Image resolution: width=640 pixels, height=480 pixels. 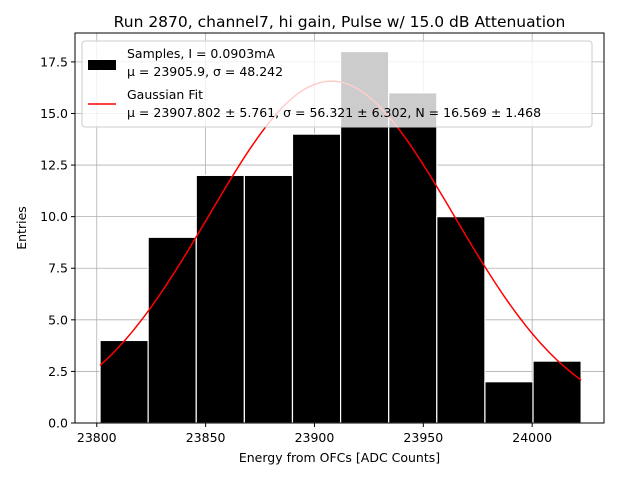 I want to click on y-axis-ticks: 0.0 2.5 5.0 7.5 10.0 12.5 15.0 17.5, so click(x=57, y=242).